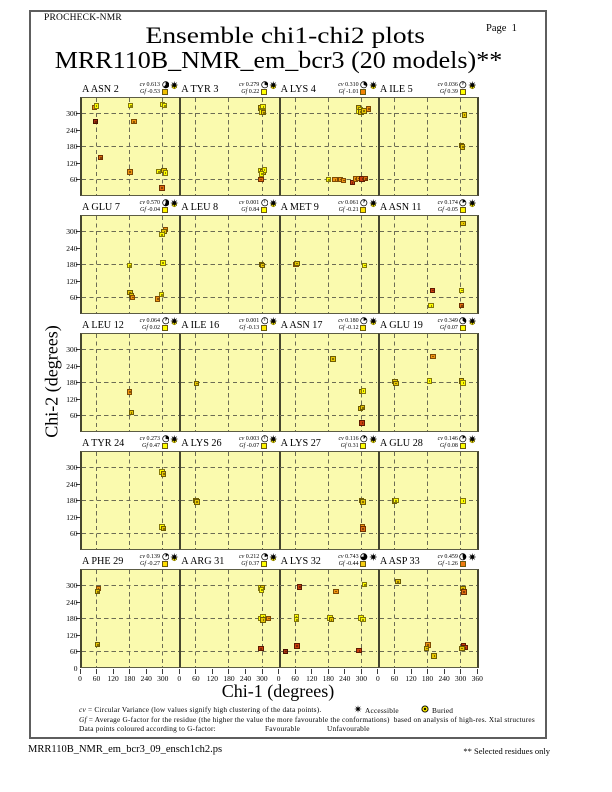  Describe the element at coordinates (150, 563) in the screenshot. I see `gf-value: Gf -0.27` at that location.